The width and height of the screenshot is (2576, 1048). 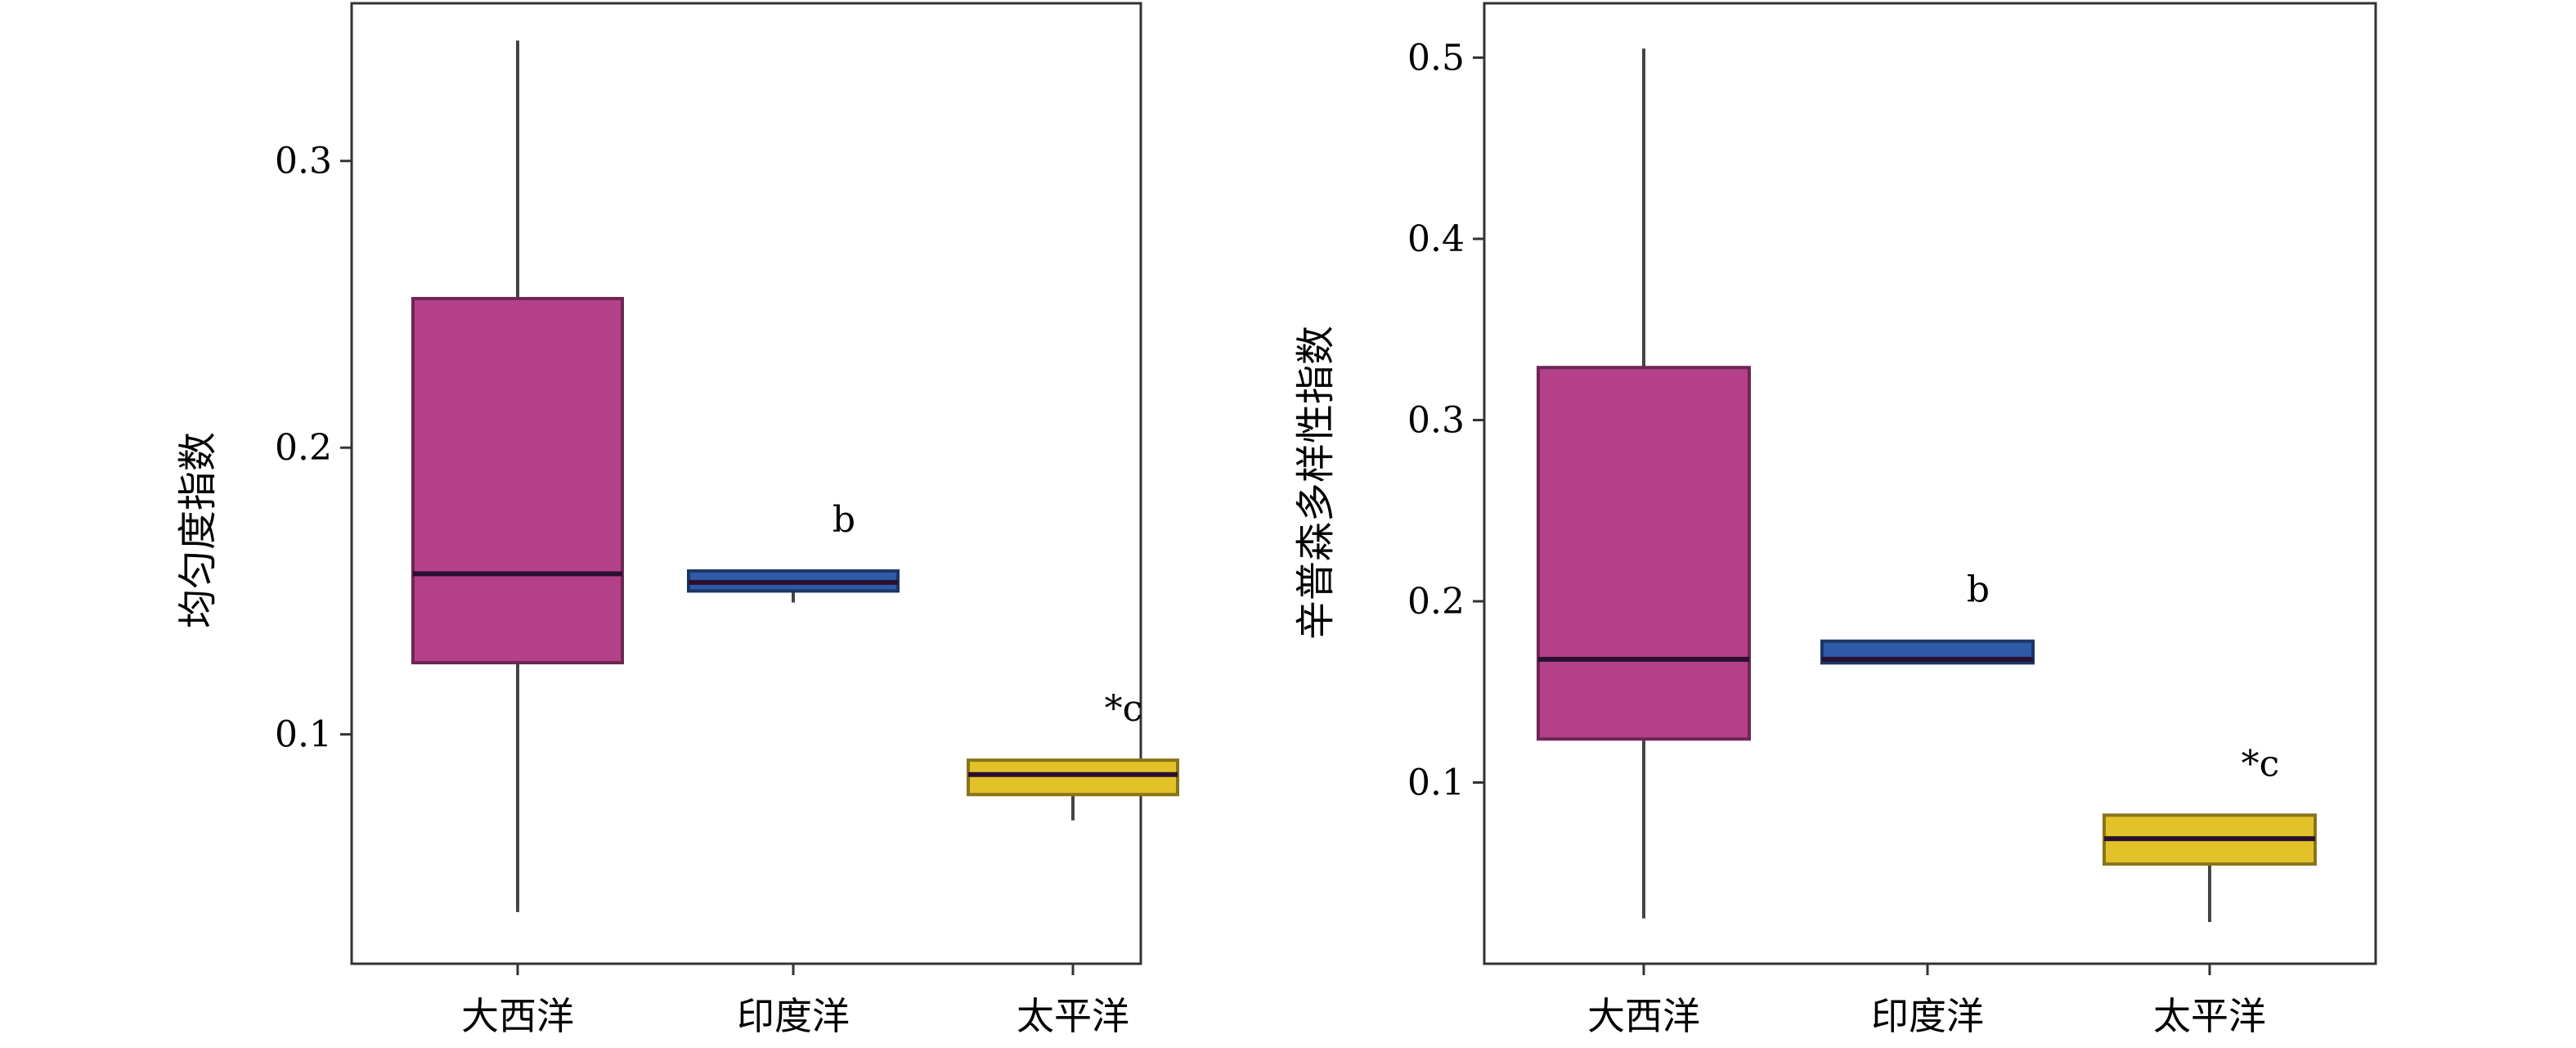 I want to click on y-axis-title-0: 均匀度指数, so click(x=198, y=530).